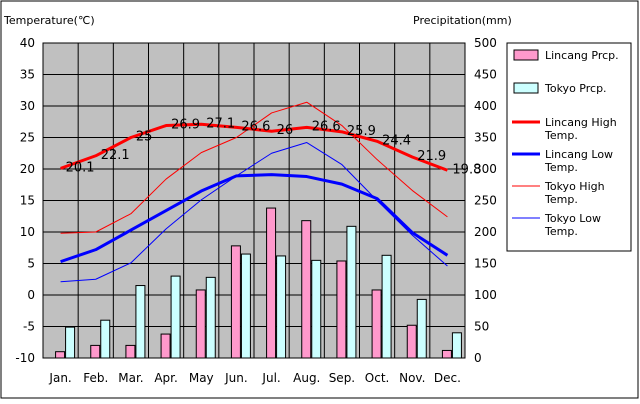 The height and width of the screenshot is (404, 640). Describe the element at coordinates (254, 147) in the screenshot. I see `line-lincang-high-temp-` at that location.